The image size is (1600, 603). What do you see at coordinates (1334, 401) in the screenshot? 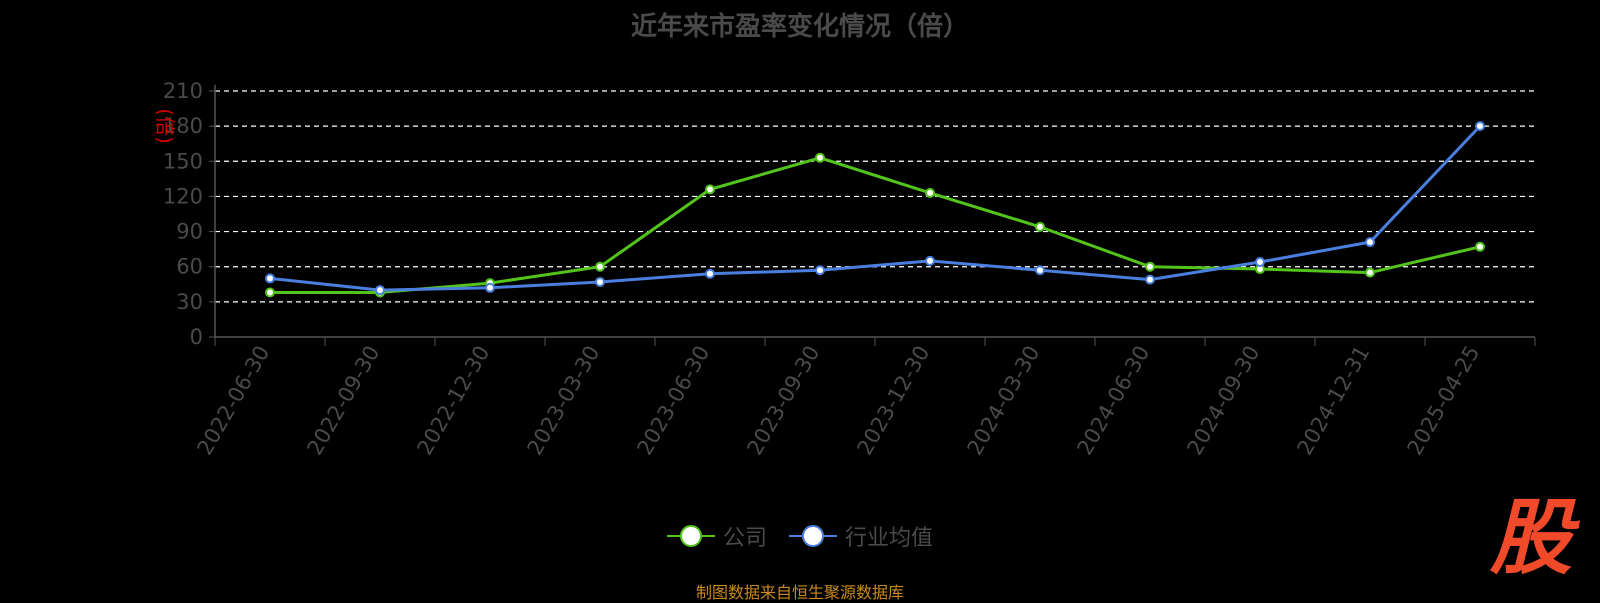
I see `x-tick-label: 2024-12-31` at bounding box center [1334, 401].